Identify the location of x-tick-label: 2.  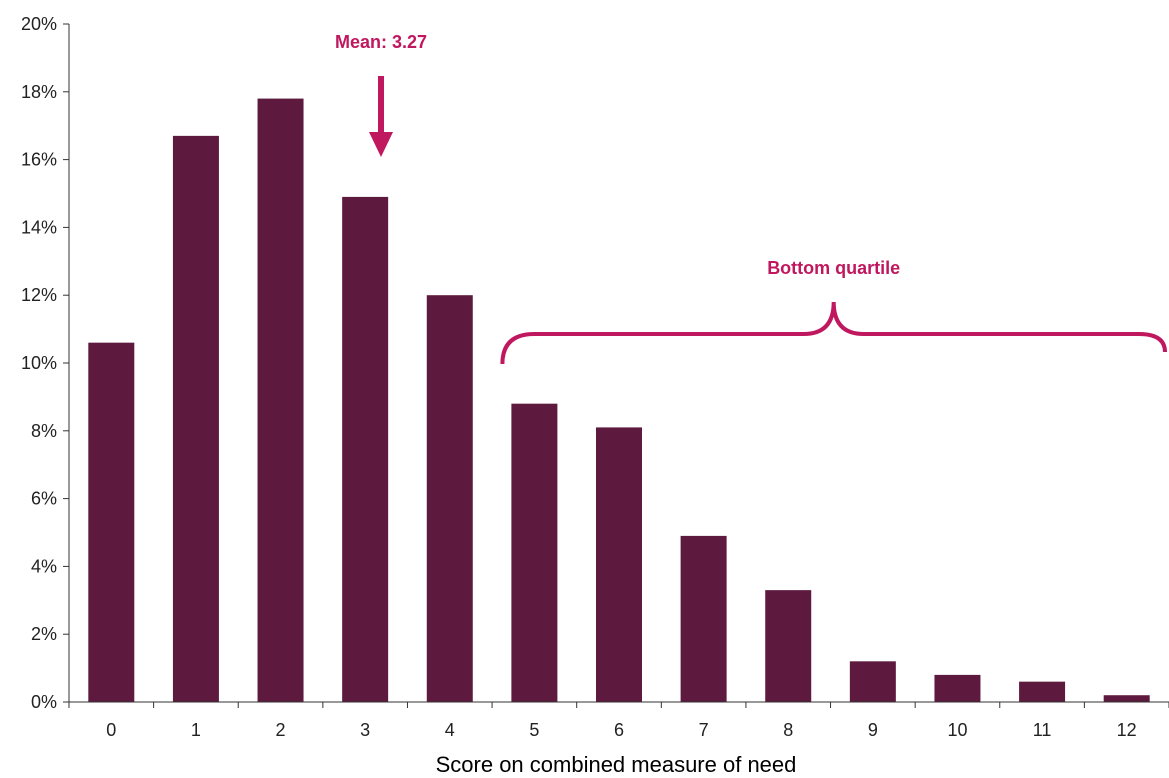
(281, 730).